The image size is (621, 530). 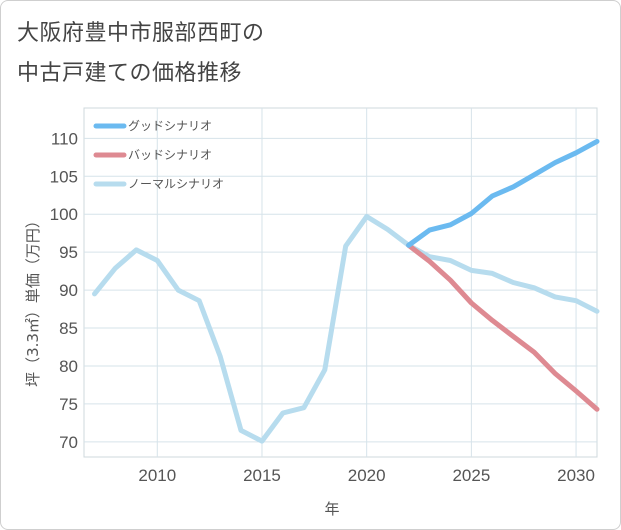 I want to click on y-tick-label: 75, so click(x=68, y=404).